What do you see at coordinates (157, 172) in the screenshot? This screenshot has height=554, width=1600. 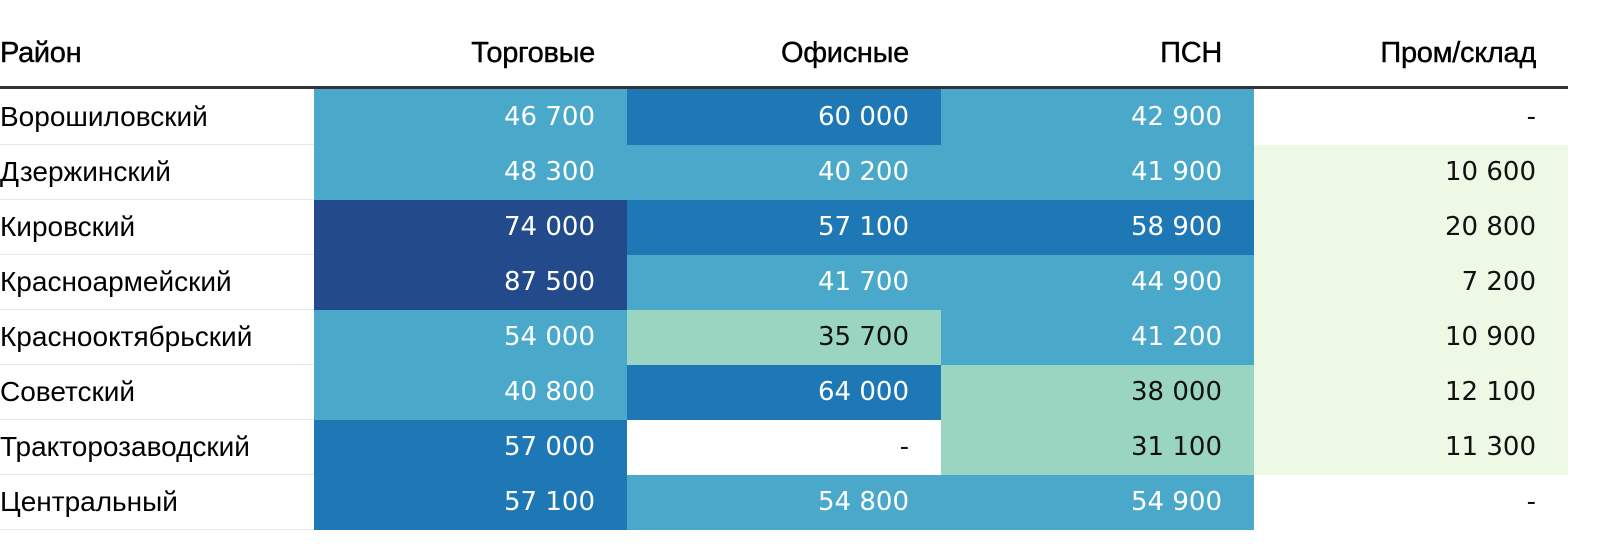 I see `district-name-cell: Дзержинский` at bounding box center [157, 172].